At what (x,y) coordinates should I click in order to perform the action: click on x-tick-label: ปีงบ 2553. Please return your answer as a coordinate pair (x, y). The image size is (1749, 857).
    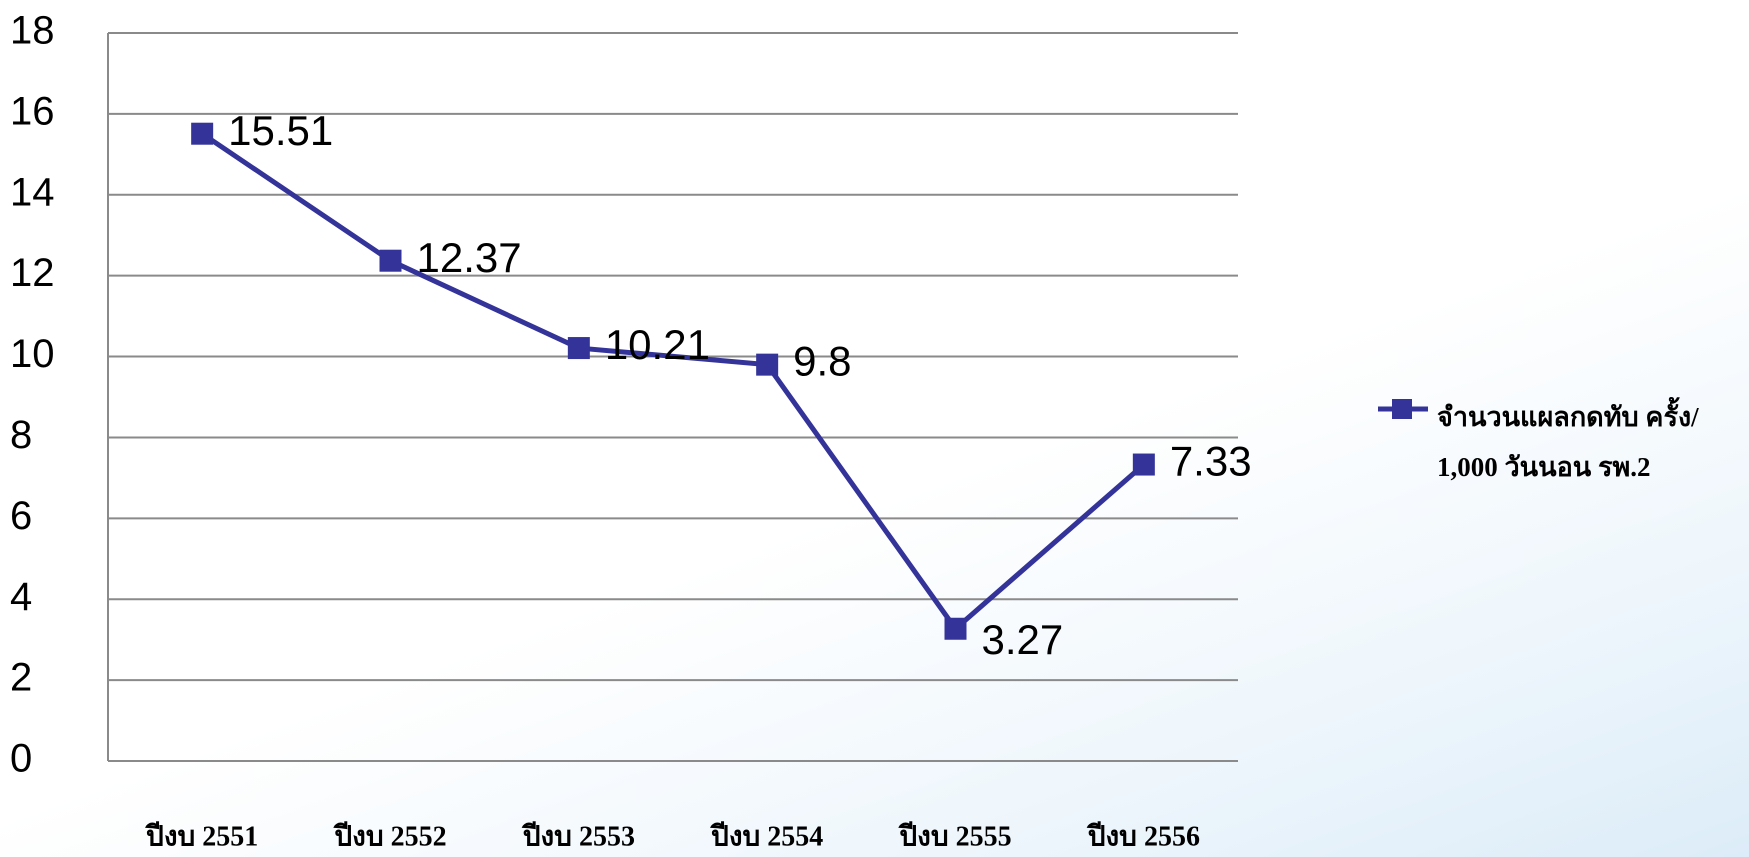
    Looking at the image, I should click on (578, 836).